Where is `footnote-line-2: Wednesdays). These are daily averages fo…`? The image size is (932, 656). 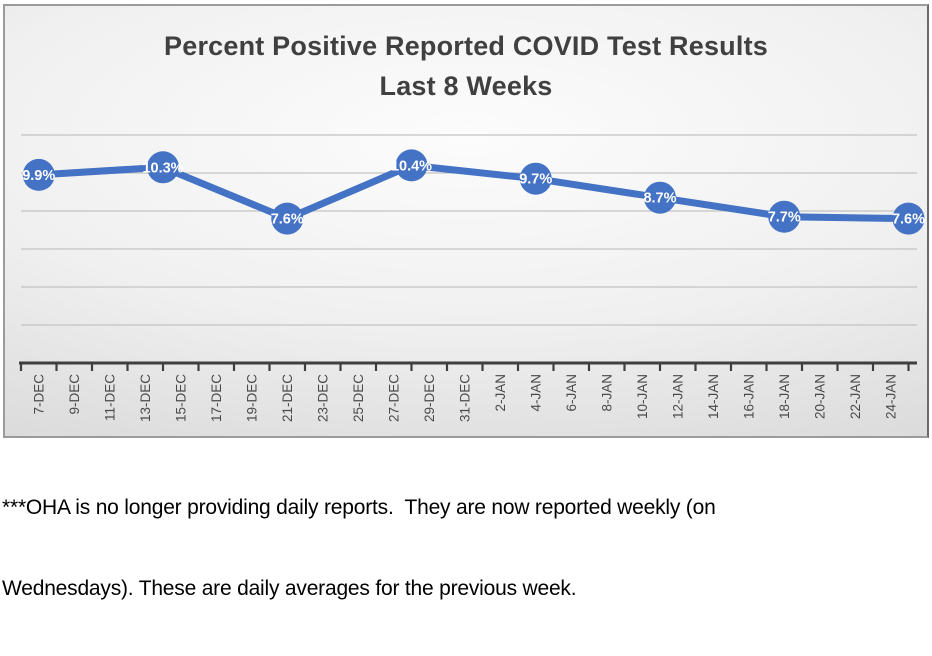
footnote-line-2: Wednesdays). These are daily averages fo… is located at coordinates (289, 588).